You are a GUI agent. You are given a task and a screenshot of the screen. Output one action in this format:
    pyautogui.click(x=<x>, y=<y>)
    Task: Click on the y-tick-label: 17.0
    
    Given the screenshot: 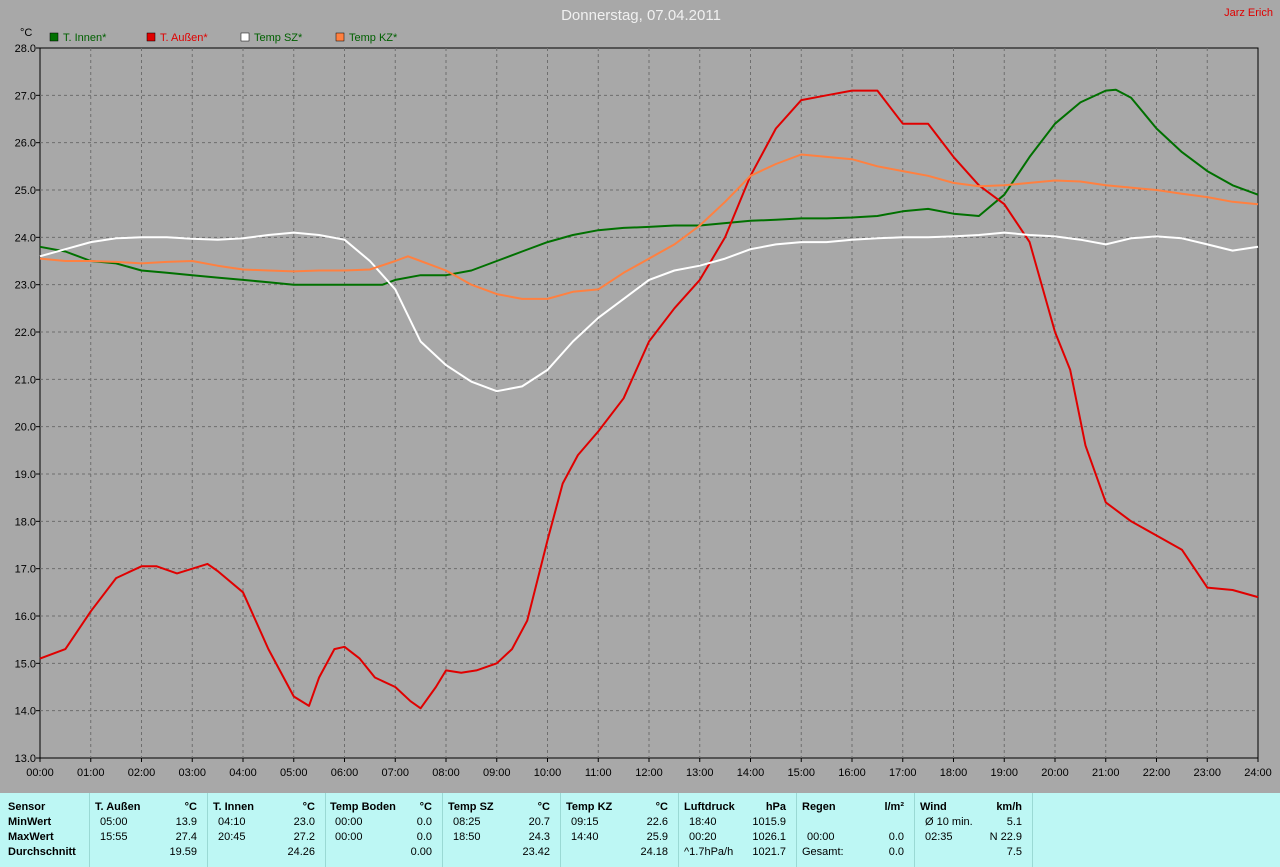 What is the action you would take?
    pyautogui.click(x=25, y=570)
    